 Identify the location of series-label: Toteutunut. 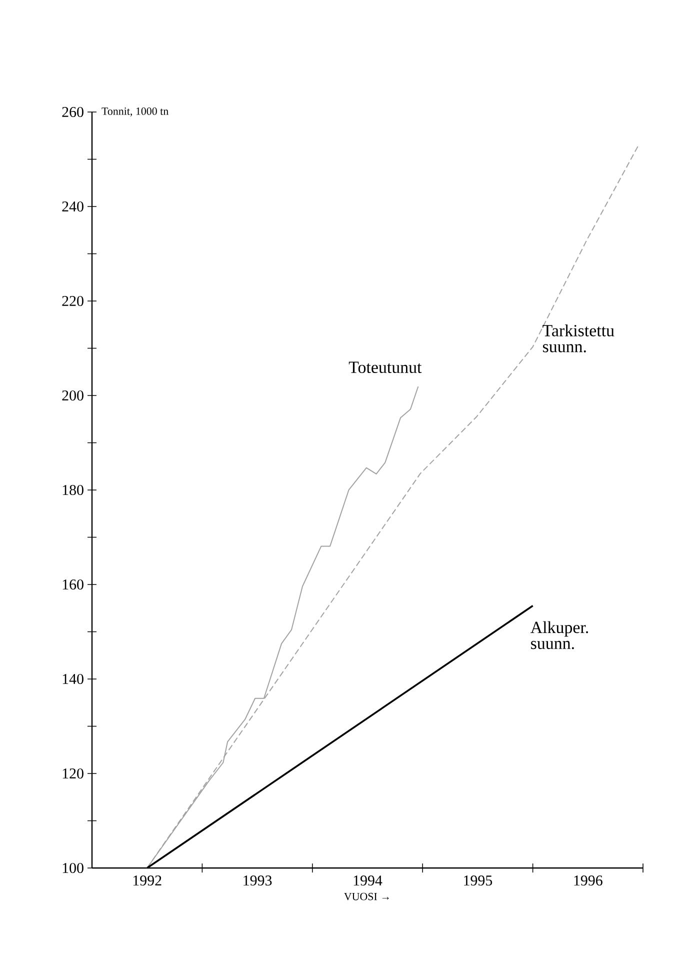
(385, 368).